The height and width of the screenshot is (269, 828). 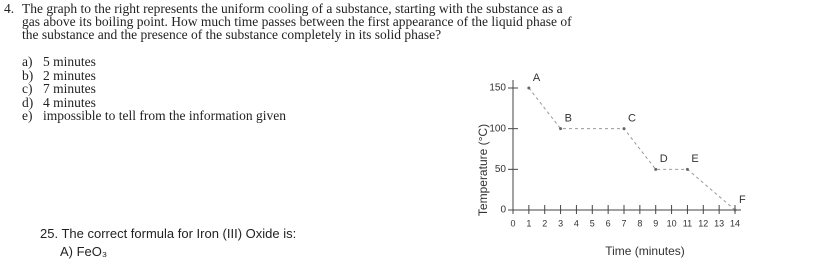 What do you see at coordinates (632, 149) in the screenshot?
I see `cooling-curve` at bounding box center [632, 149].